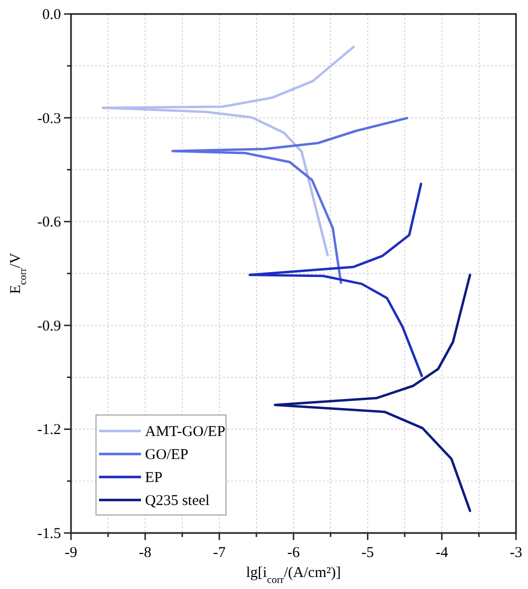 This screenshot has height=589, width=528. What do you see at coordinates (71, 553) in the screenshot?
I see `x-tick-label: -9` at bounding box center [71, 553].